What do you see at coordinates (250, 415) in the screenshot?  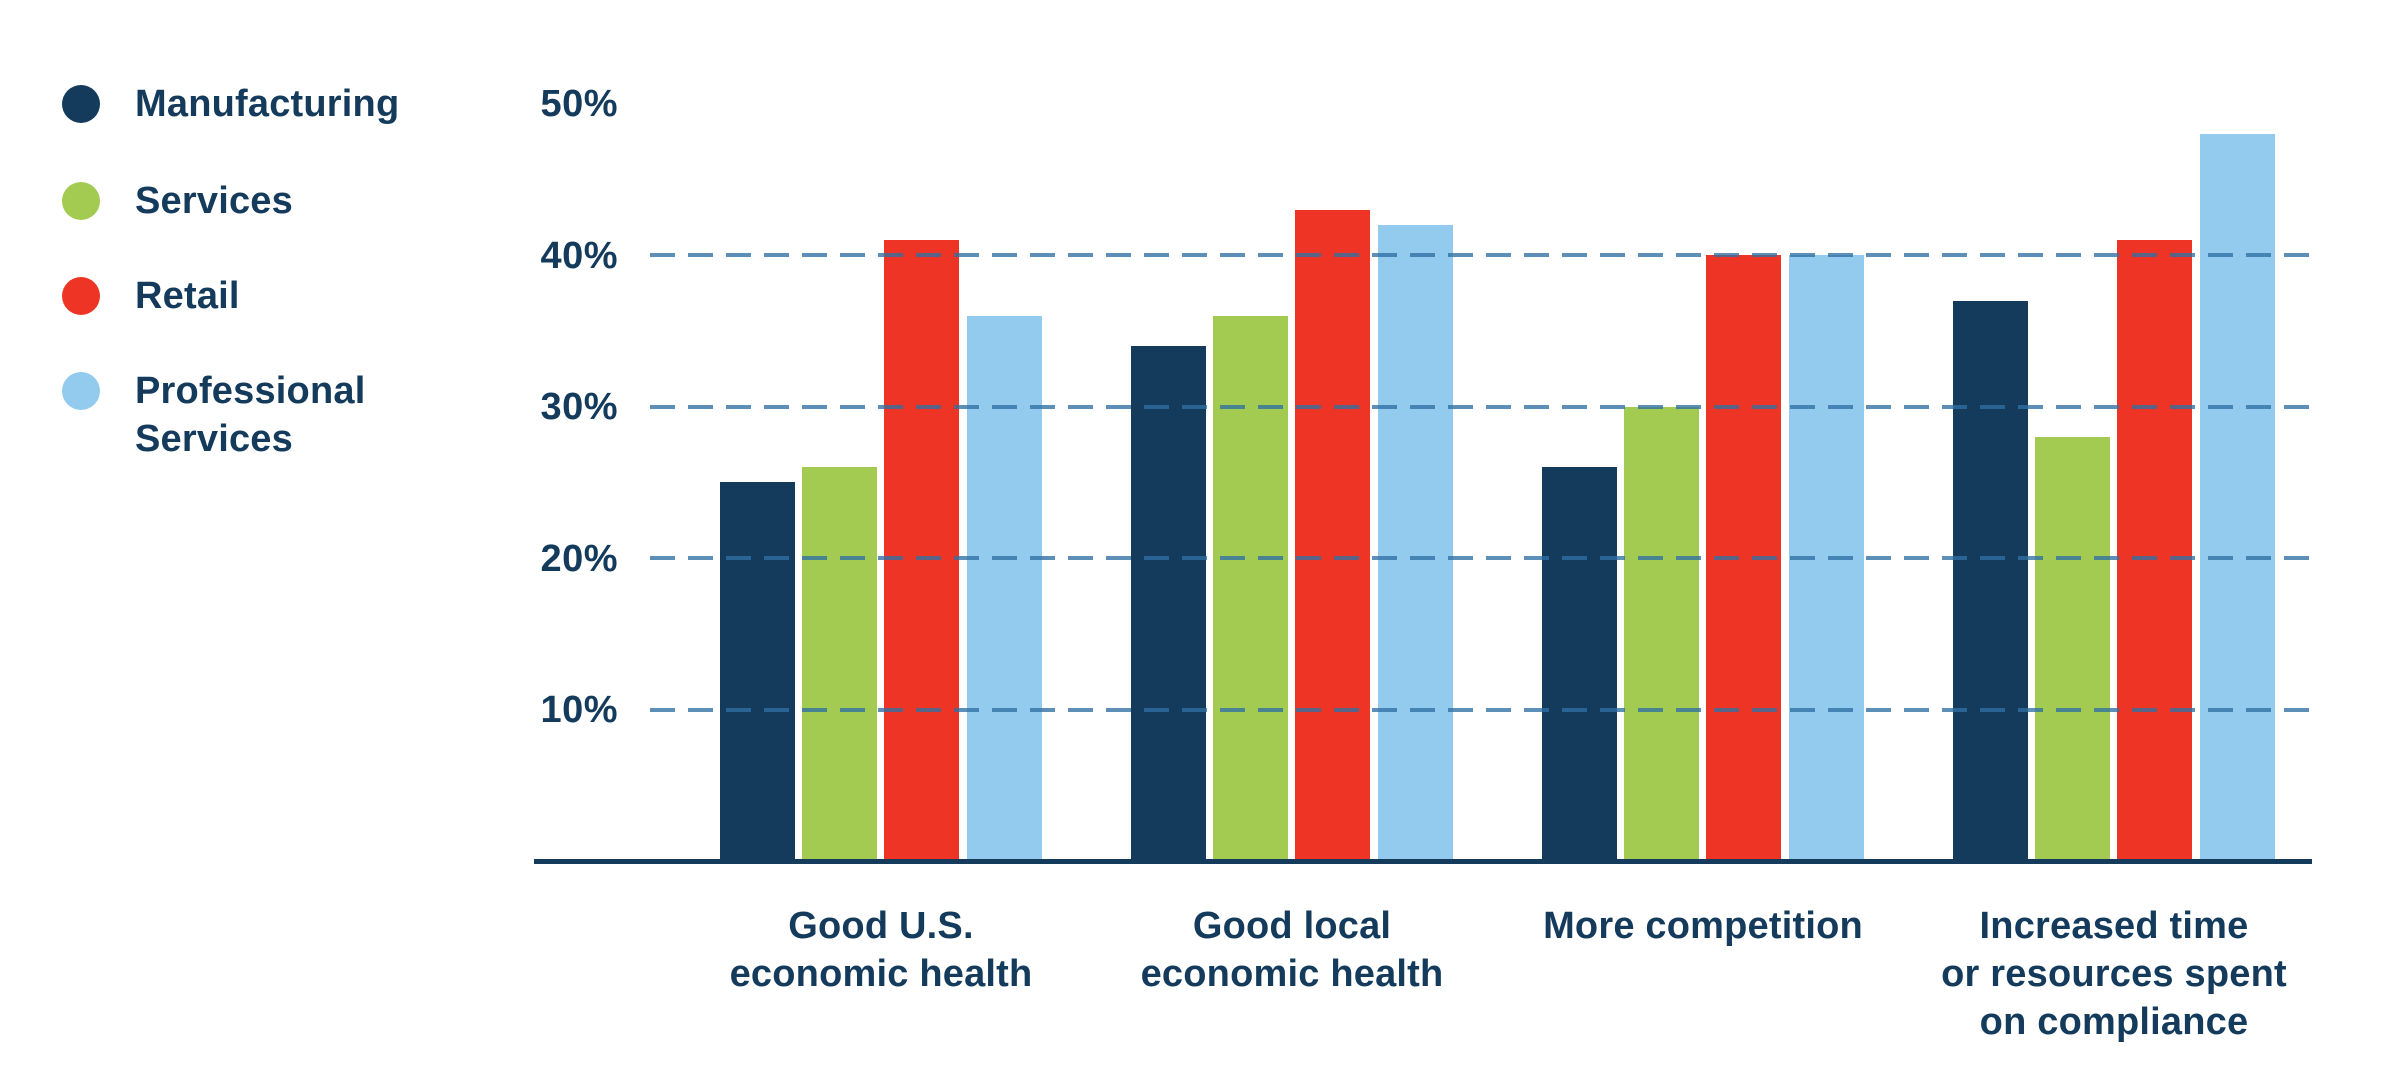 I see `legend-label-professional-services: Professional Services` at bounding box center [250, 415].